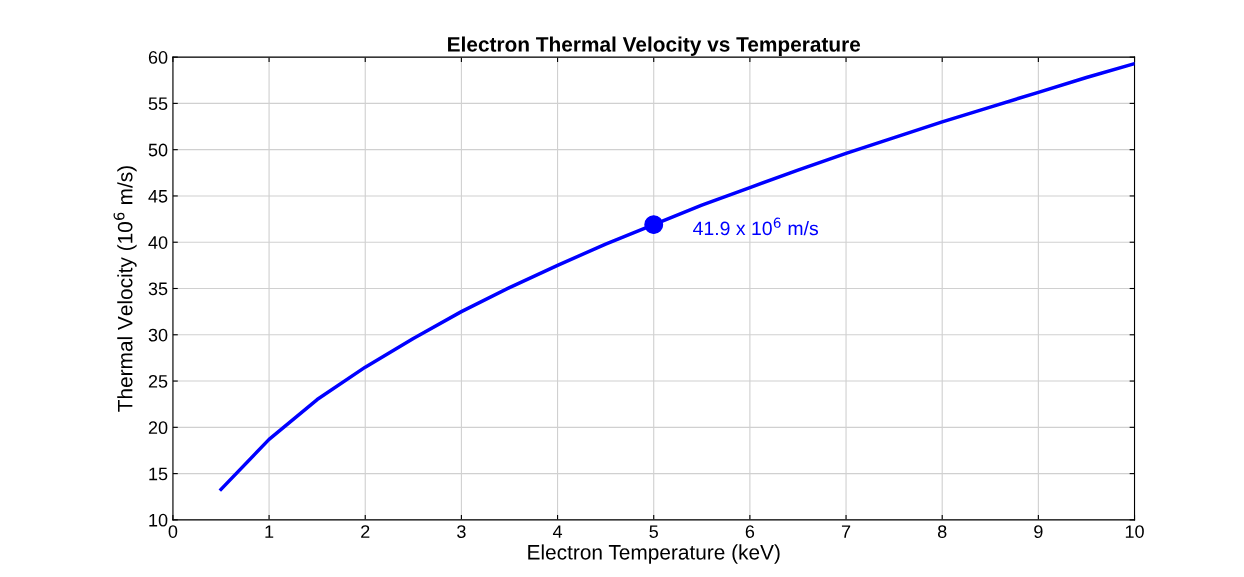 This screenshot has width=1244, height=577. I want to click on y-tick-label: 35, so click(158, 289).